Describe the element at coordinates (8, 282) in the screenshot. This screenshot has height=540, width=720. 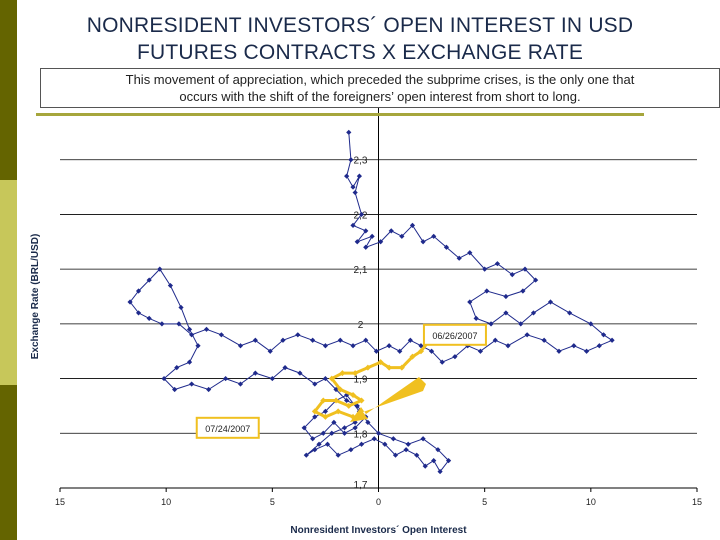
I see `decor-band-middle` at that location.